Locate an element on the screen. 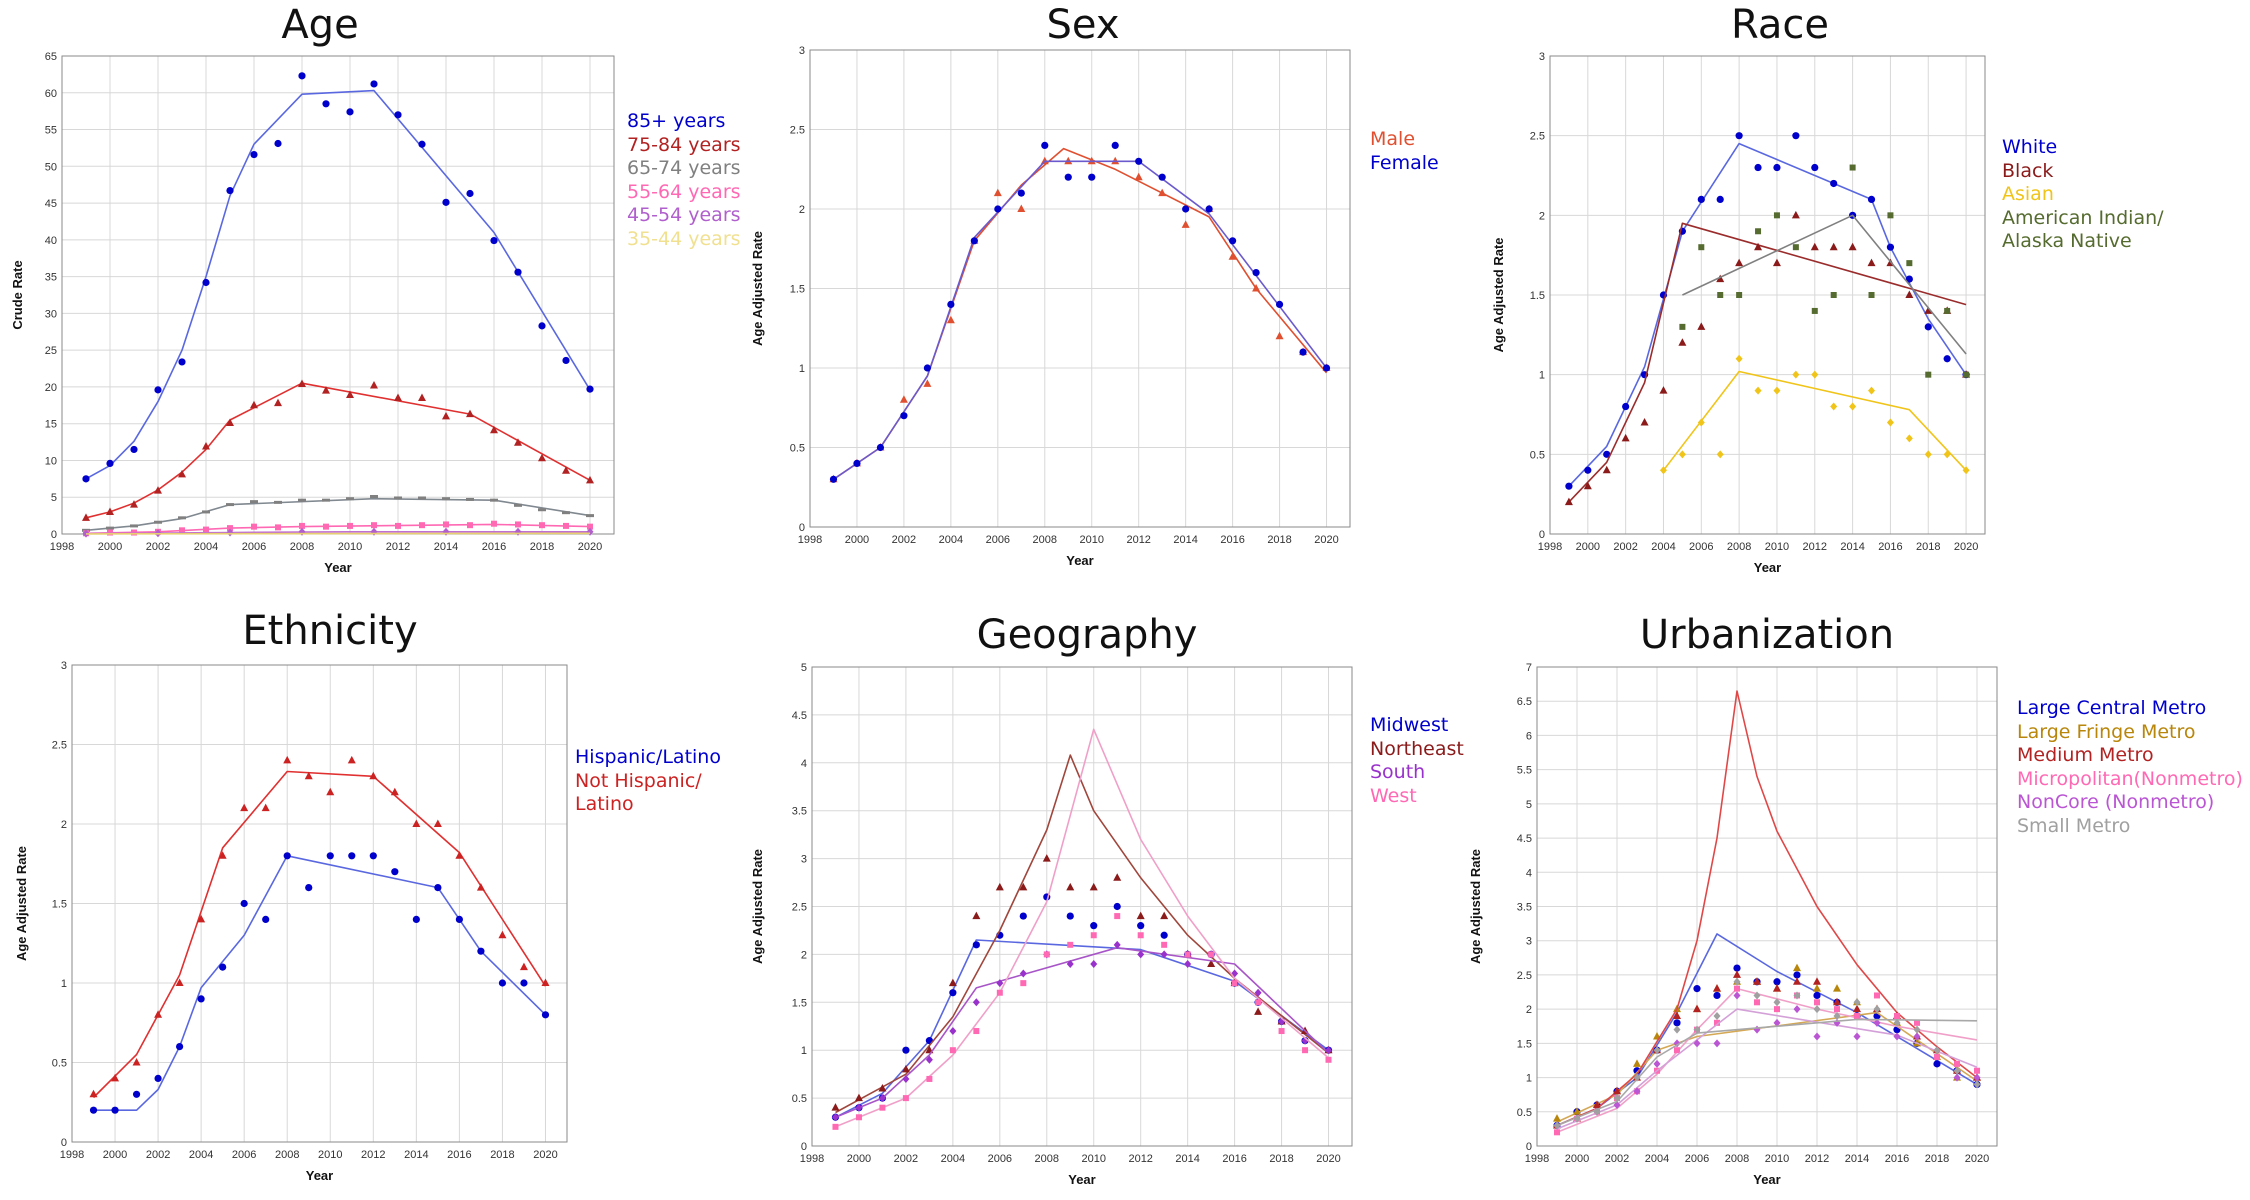 The image size is (2250, 1200). race-x-tick-label: 2014 is located at coordinates (1852, 547).